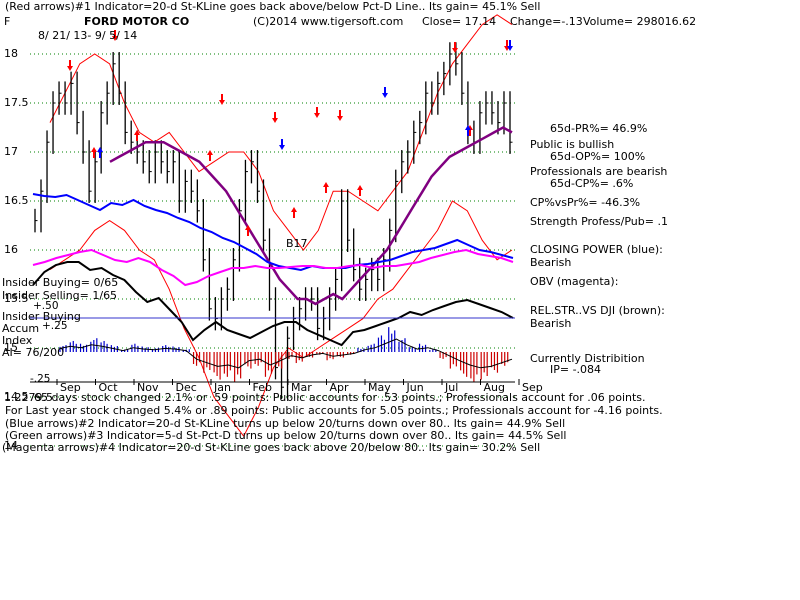 The width and height of the screenshot is (800, 600). What do you see at coordinates (546, 21) in the screenshot?
I see `change-value: Change=-.13` at bounding box center [546, 21].